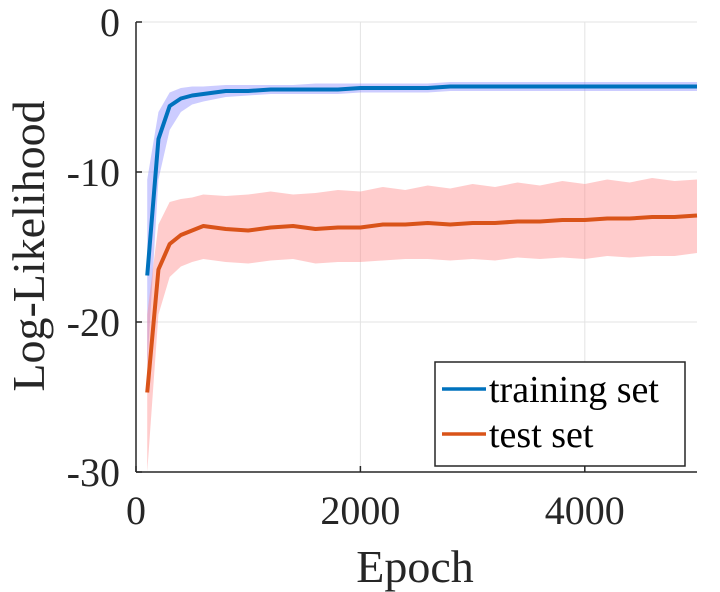 Image resolution: width=720 pixels, height=592 pixels. I want to click on x-tick-label-4000: 4000, so click(585, 510).